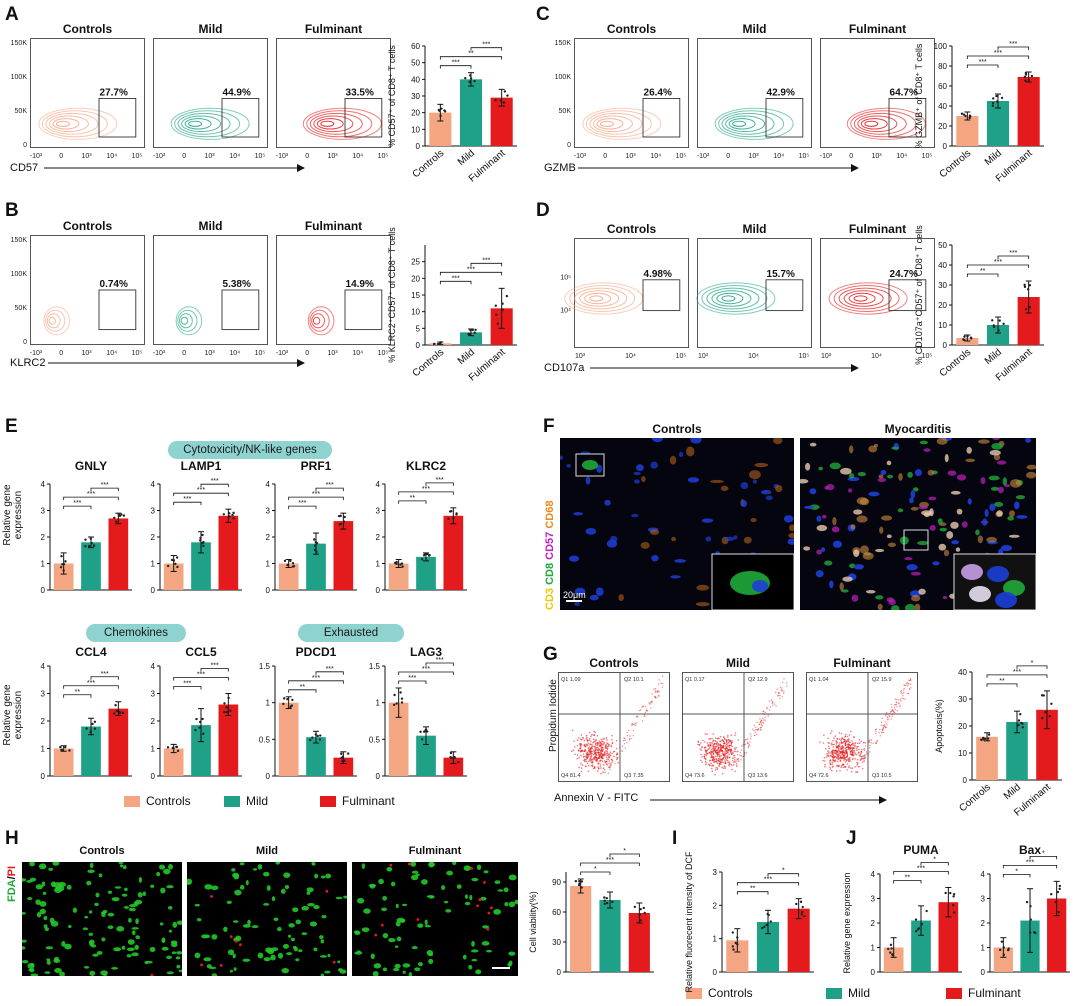 Image resolution: width=1080 pixels, height=1006 pixels. Describe the element at coordinates (804, 156) in the screenshot. I see `x-tick-label: 10⁵` at that location.